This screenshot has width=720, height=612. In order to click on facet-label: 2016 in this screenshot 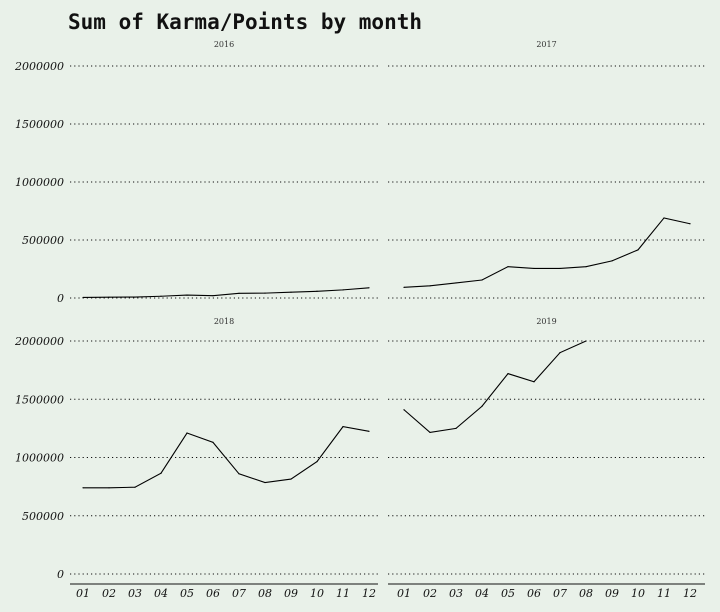, I will do `click(224, 44)`.